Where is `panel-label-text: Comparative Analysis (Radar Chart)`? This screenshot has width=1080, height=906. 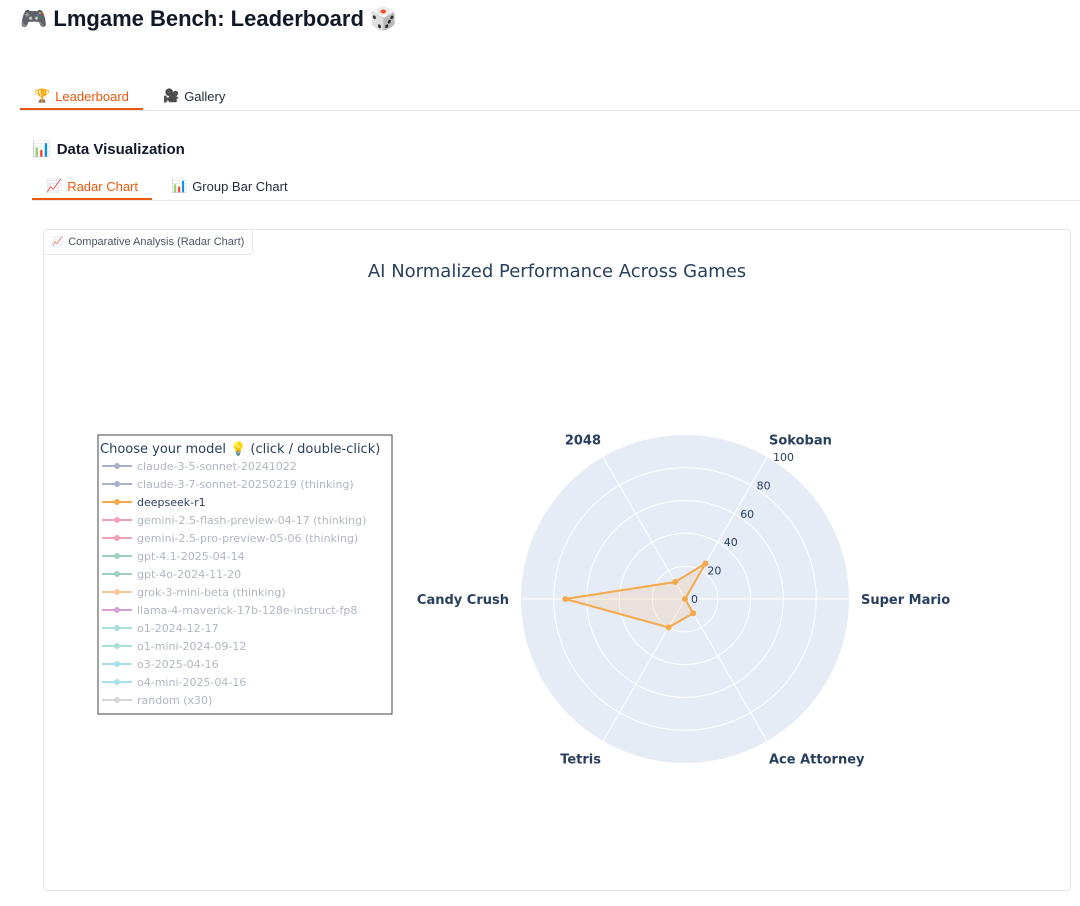 panel-label-text: Comparative Analysis (Radar Chart) is located at coordinates (156, 242).